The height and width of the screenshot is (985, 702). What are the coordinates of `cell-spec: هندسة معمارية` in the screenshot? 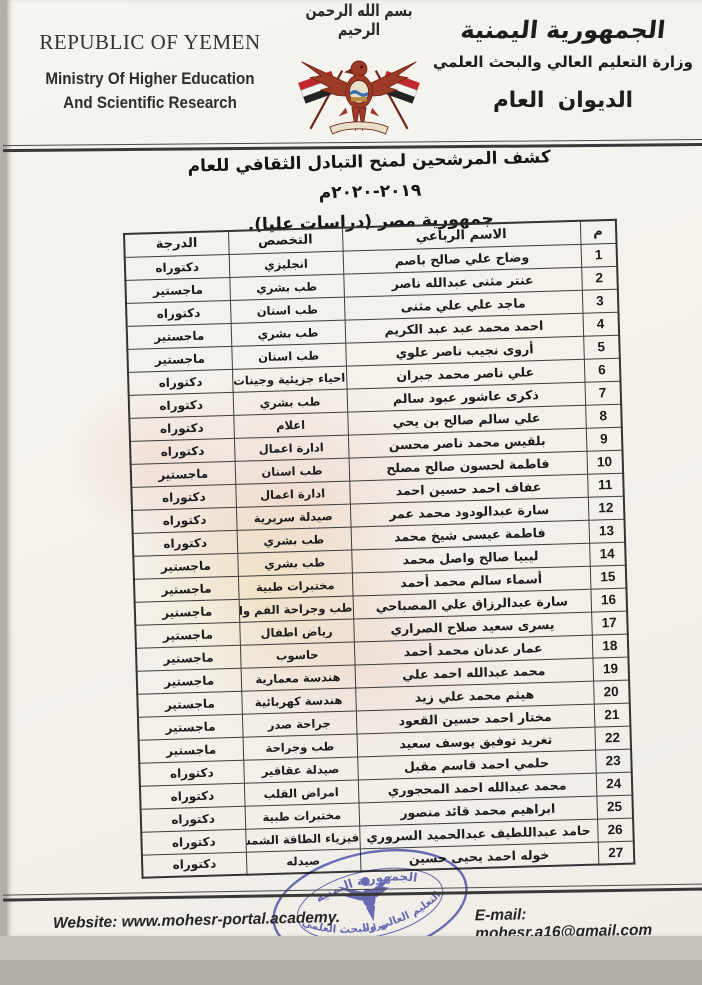 It's located at (298, 677).